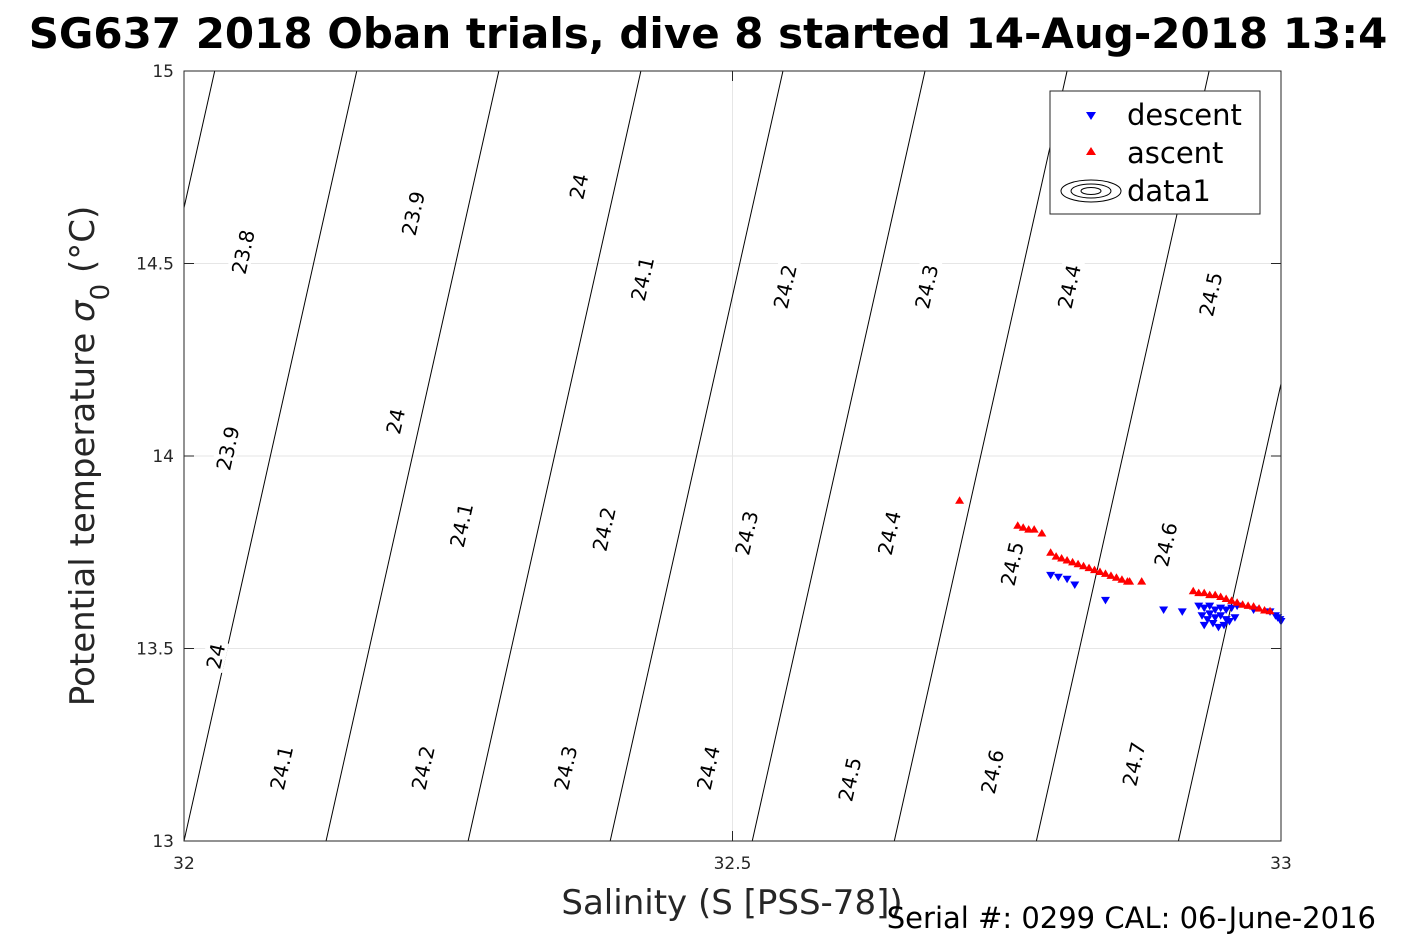 Image resolution: width=1417 pixels, height=945 pixels. I want to click on x-axis-label: Salinity (S [PSS-78]), so click(731, 903).